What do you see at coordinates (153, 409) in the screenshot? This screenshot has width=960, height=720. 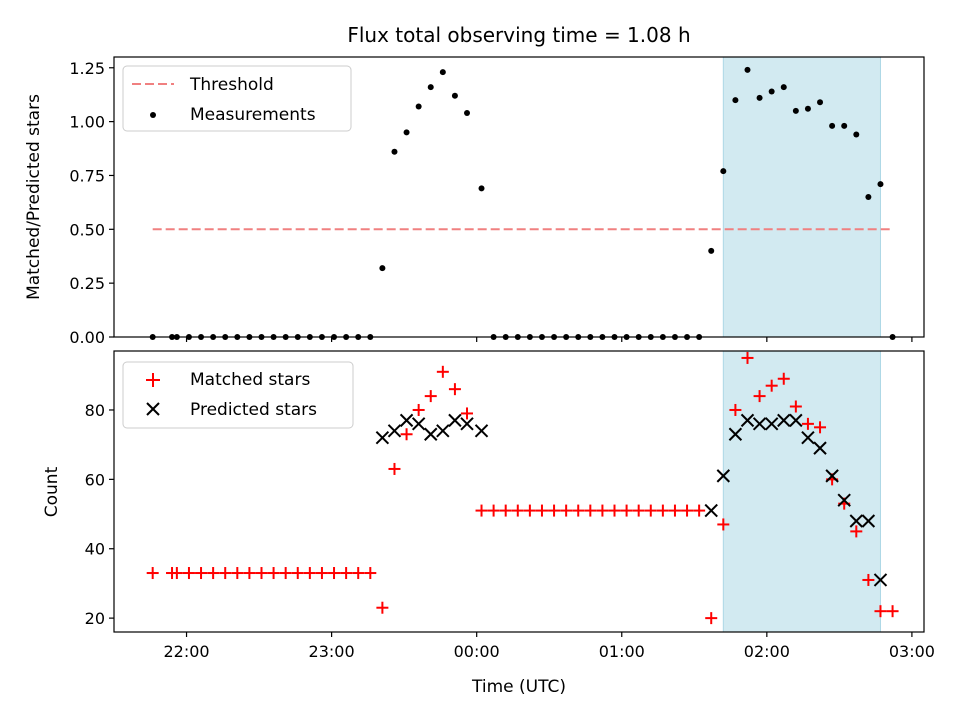 I see `legend-predicted-swatch` at bounding box center [153, 409].